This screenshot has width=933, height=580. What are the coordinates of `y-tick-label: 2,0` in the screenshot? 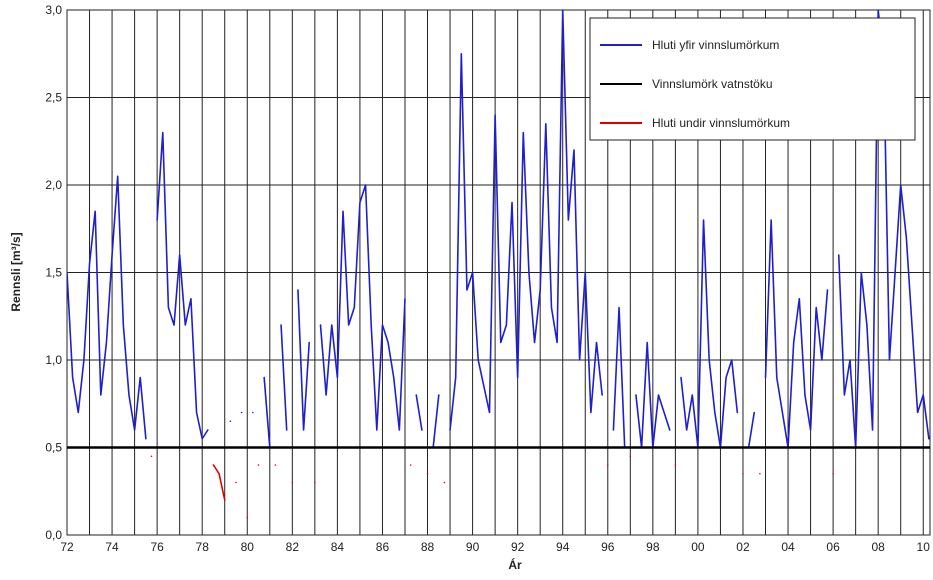 It's located at (53, 185).